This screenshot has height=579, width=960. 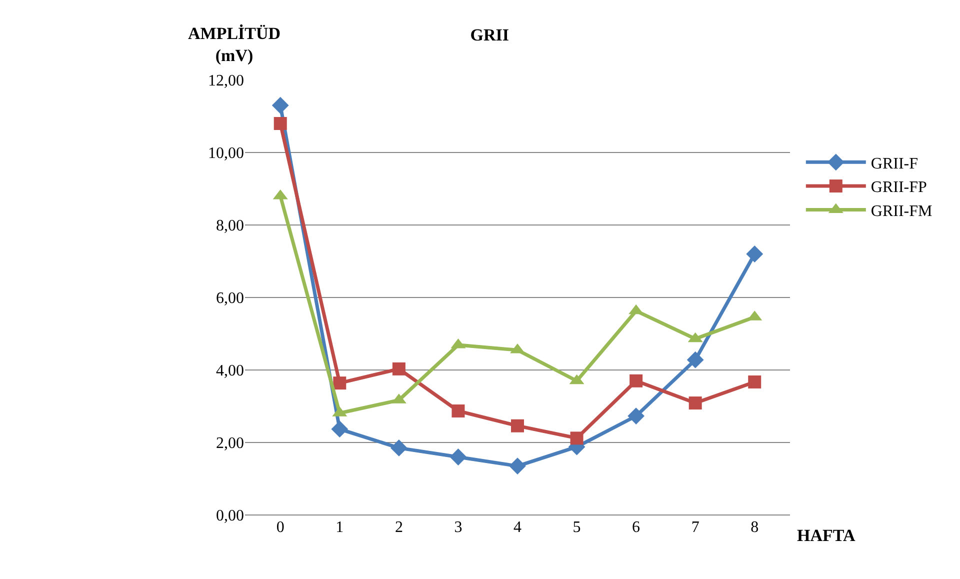 I want to click on x-tick-label: 7, so click(x=695, y=527).